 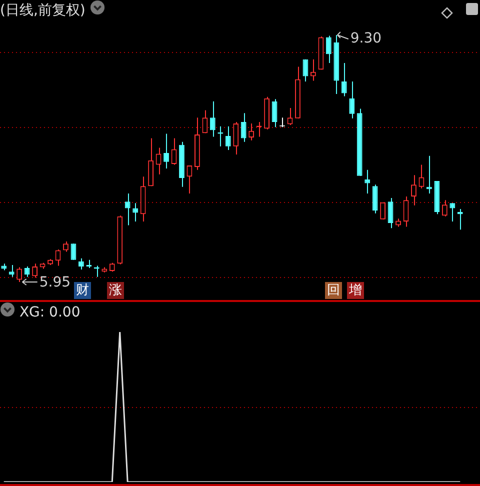 I want to click on chart-title: XG: 0.00, so click(x=49, y=312).